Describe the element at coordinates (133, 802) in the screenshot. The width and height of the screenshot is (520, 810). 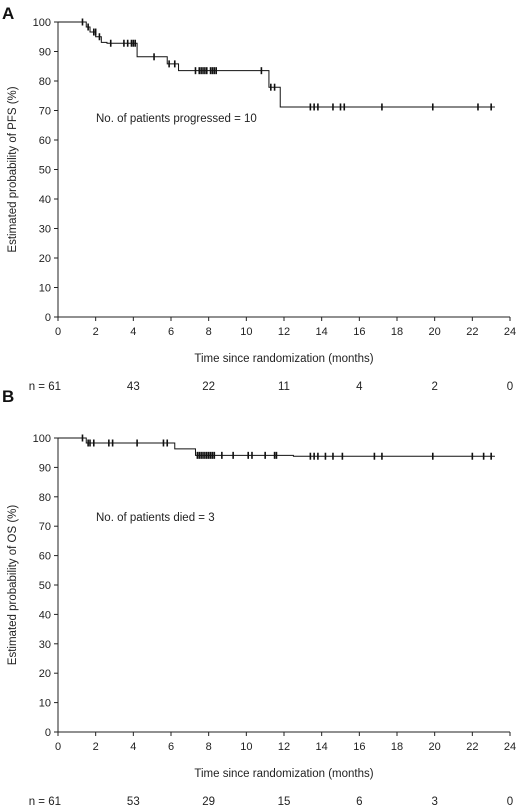
I see `at-risk-value: 53` at that location.